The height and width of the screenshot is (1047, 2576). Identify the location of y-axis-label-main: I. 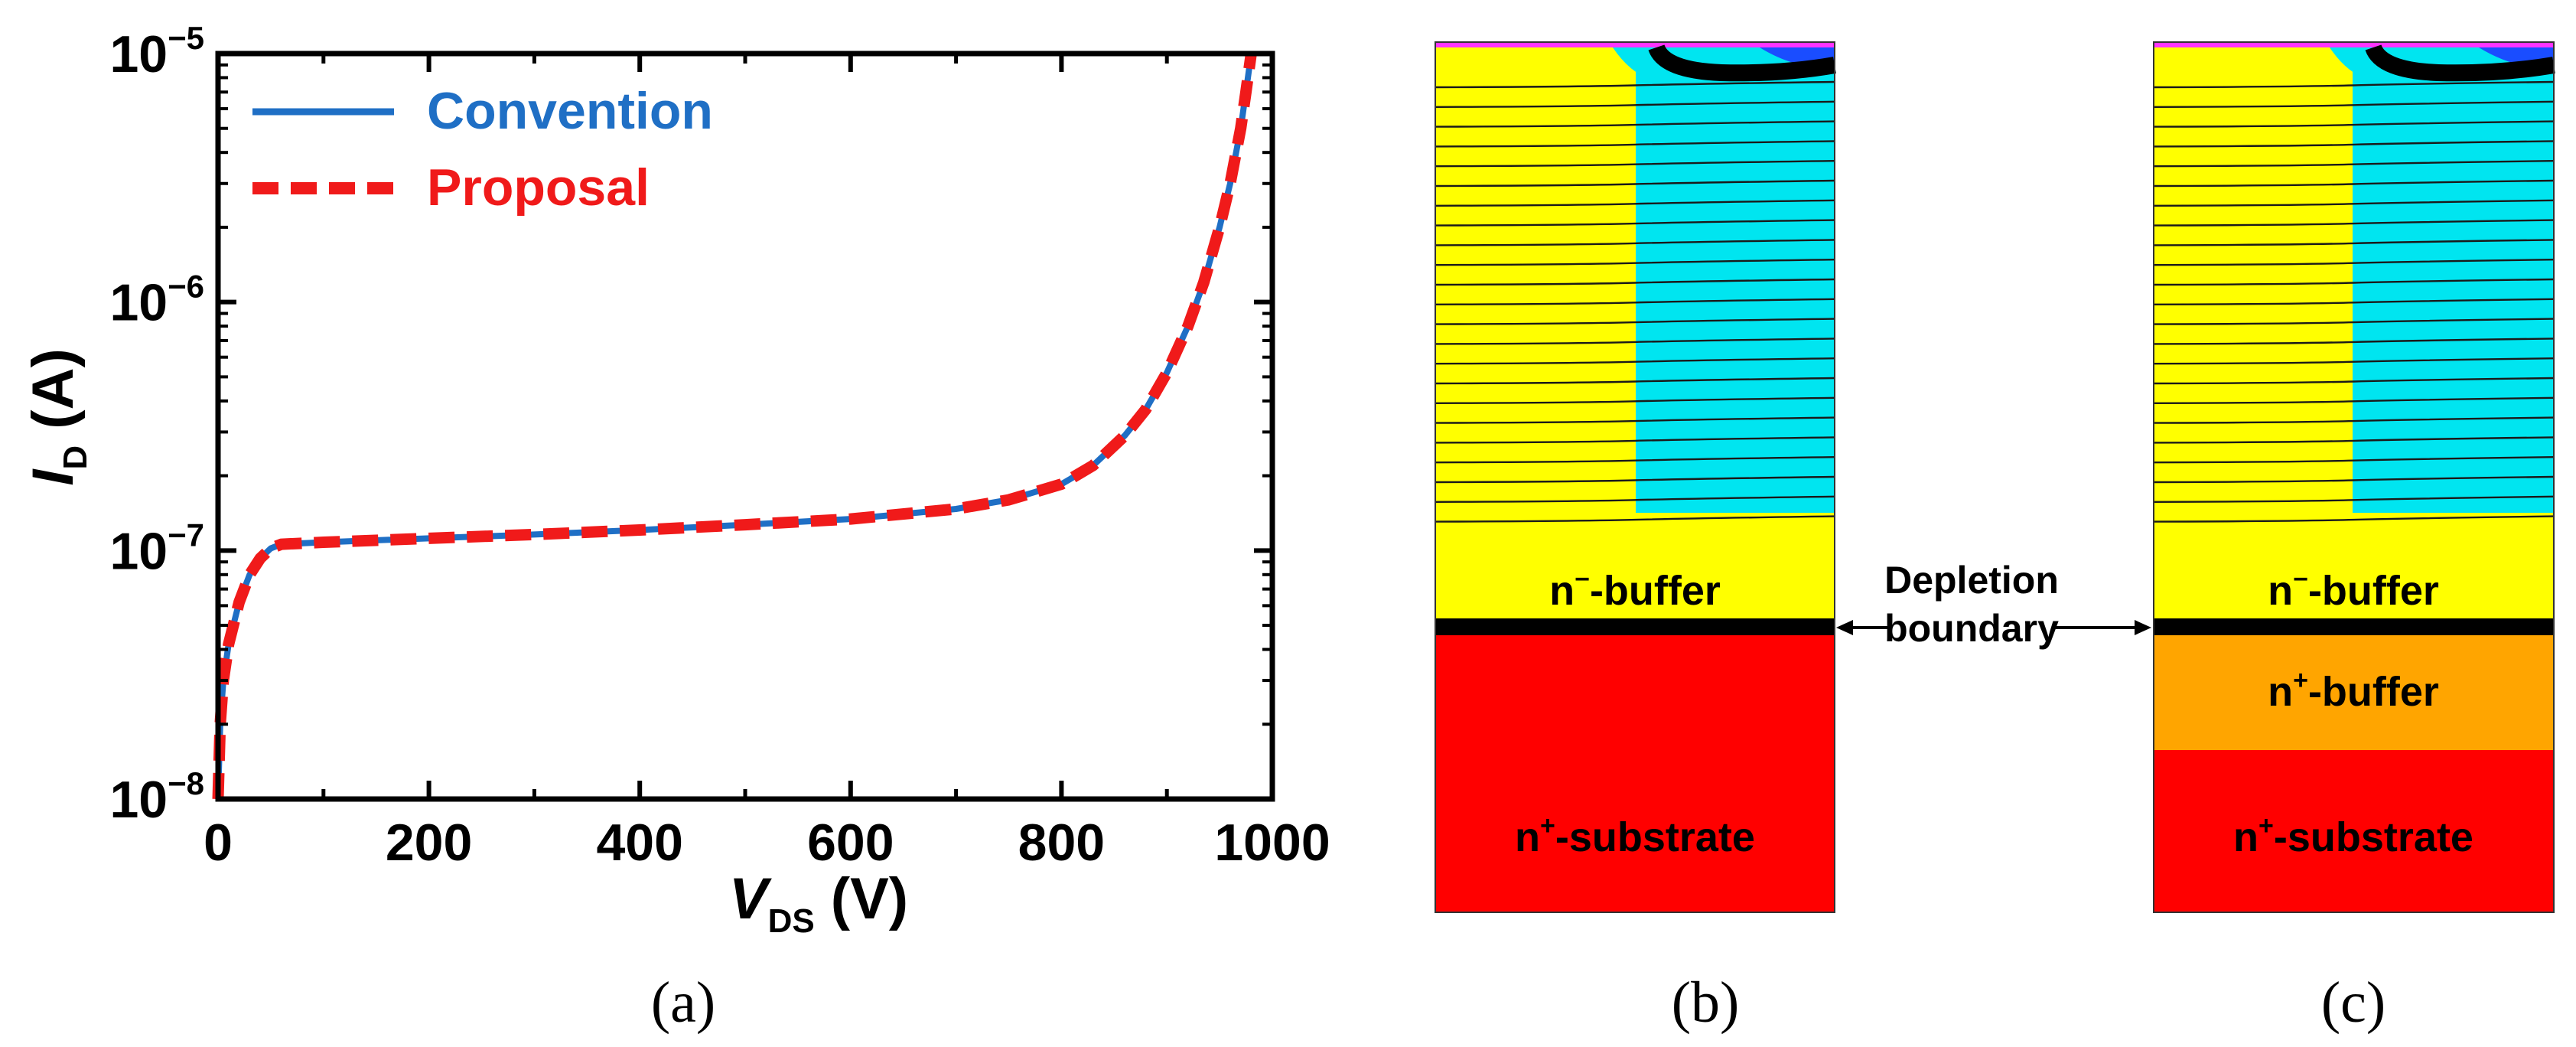
(53, 477).